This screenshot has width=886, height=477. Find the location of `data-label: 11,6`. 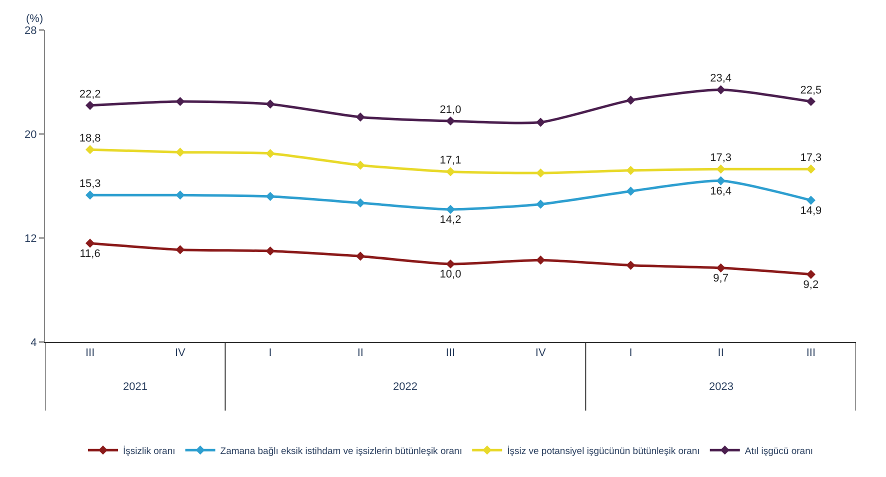

data-label: 11,6 is located at coordinates (90, 254).